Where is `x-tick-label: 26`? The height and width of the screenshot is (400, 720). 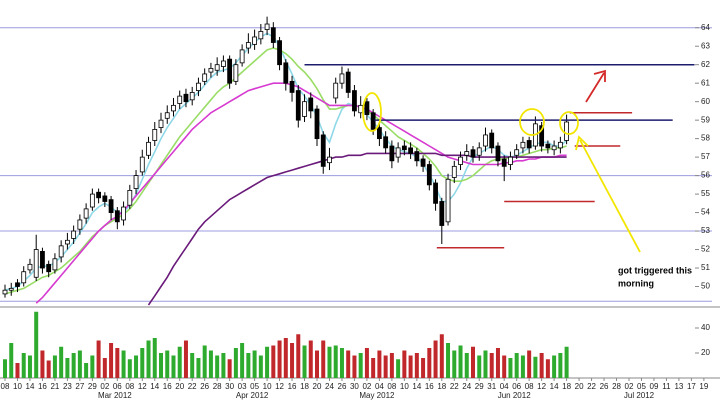
x-tick-label: 26 is located at coordinates (342, 386).